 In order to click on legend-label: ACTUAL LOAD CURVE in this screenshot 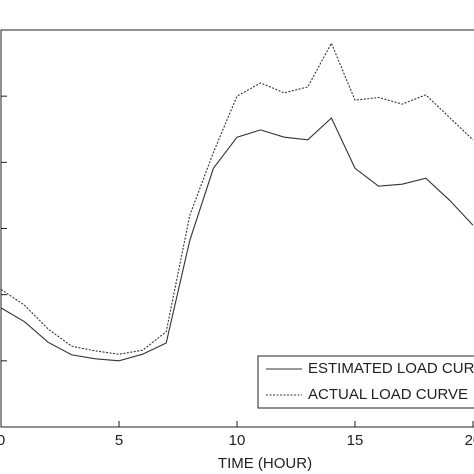, I will do `click(388, 394)`.